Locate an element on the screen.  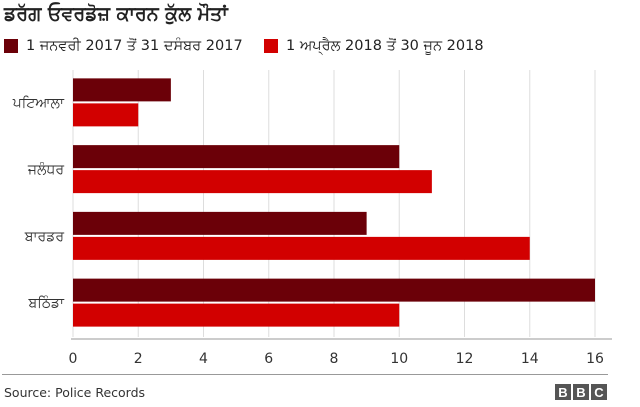
x-tick-label: 16 is located at coordinates (595, 359).